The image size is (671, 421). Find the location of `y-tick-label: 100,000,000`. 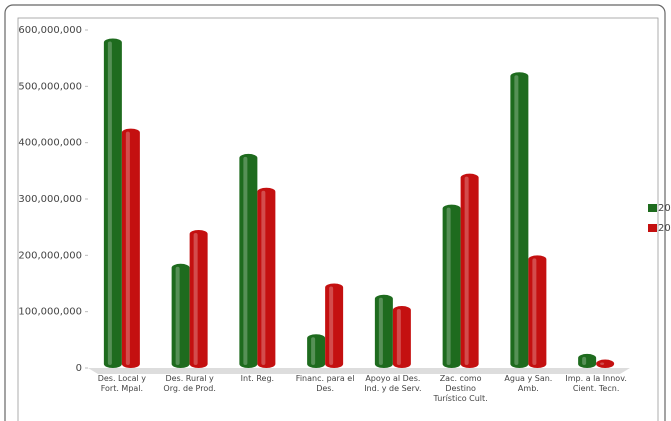

y-tick-label: 100,000,000 is located at coordinates (50, 312).